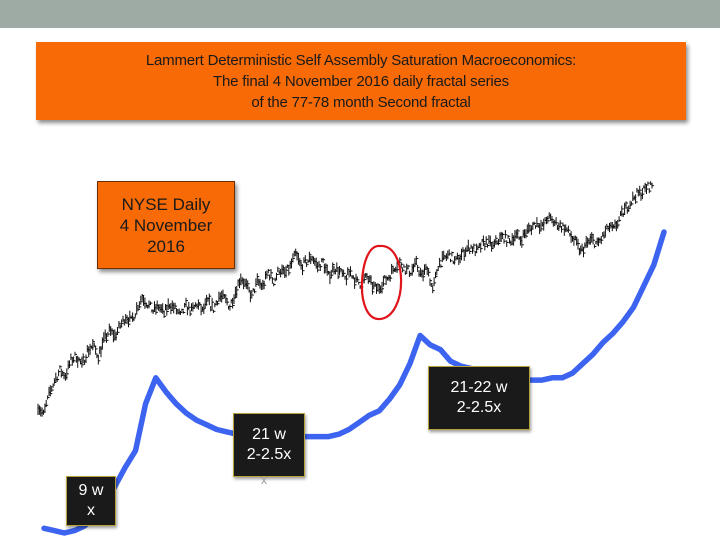 This screenshot has height=540, width=720. I want to click on annotation-21w-line-2: 2-2.5x, so click(269, 454).